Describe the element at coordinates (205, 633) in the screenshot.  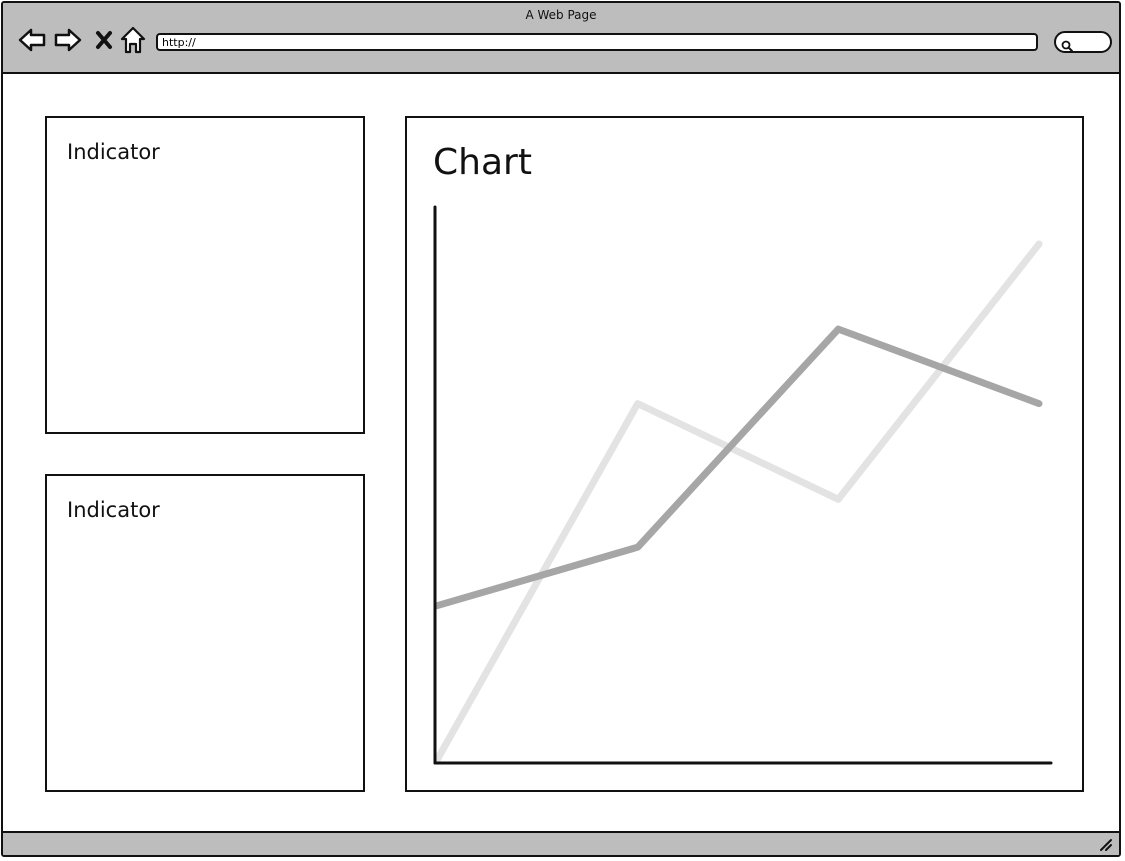
I see `indicator-panel-2: Indicator` at that location.